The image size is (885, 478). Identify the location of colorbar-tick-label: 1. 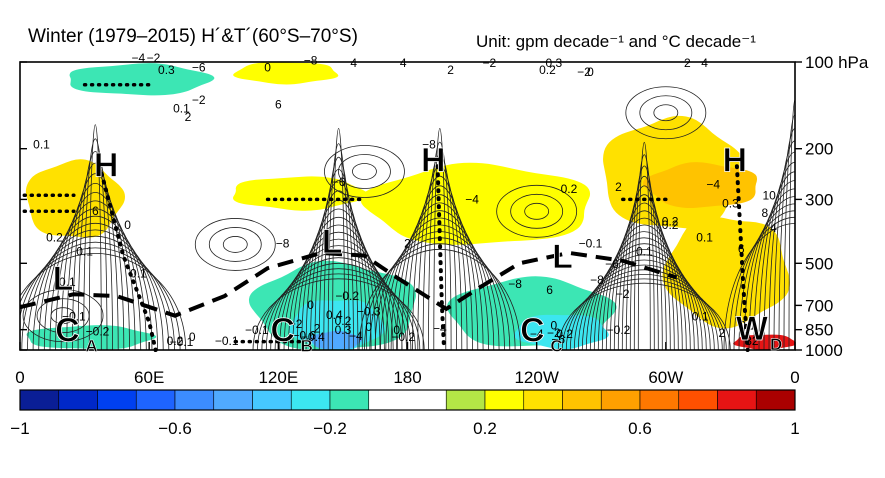
(794, 428).